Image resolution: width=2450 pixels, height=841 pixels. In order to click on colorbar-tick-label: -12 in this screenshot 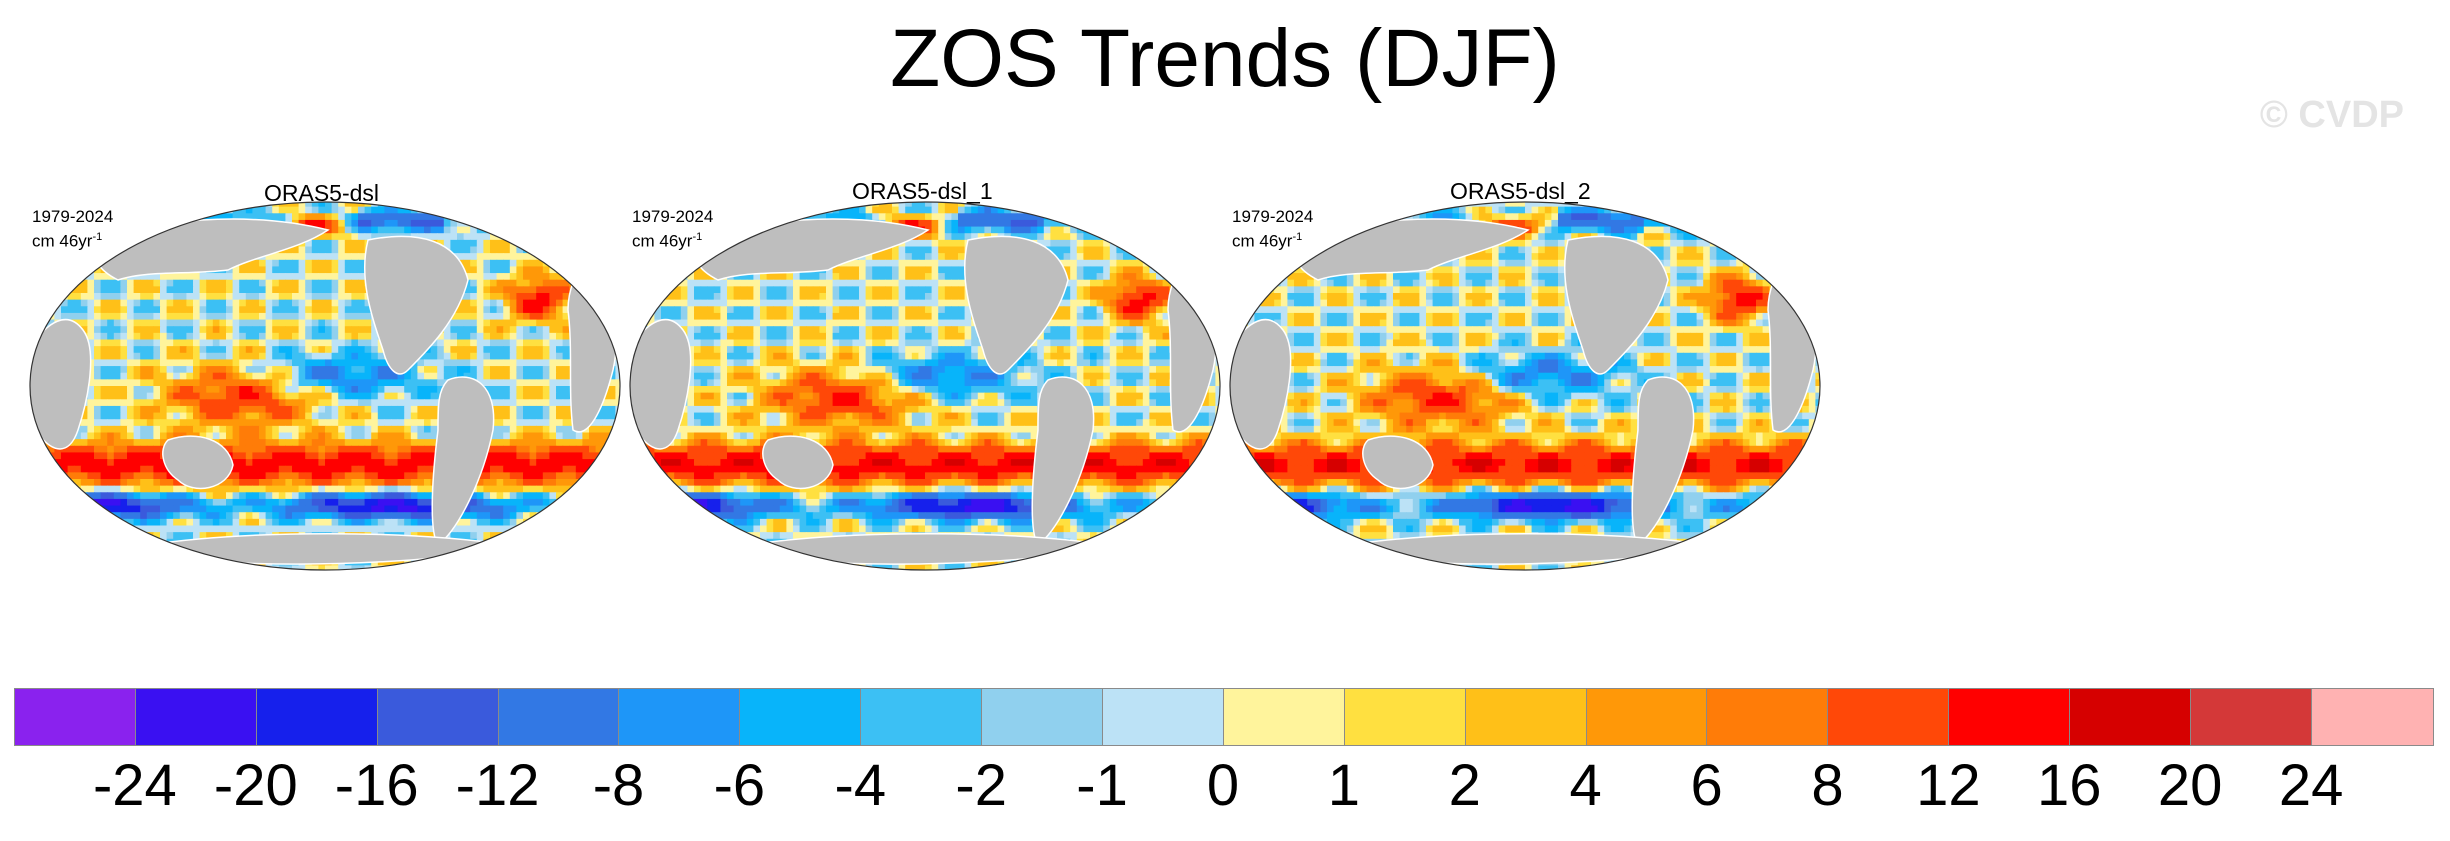, I will do `click(497, 785)`.